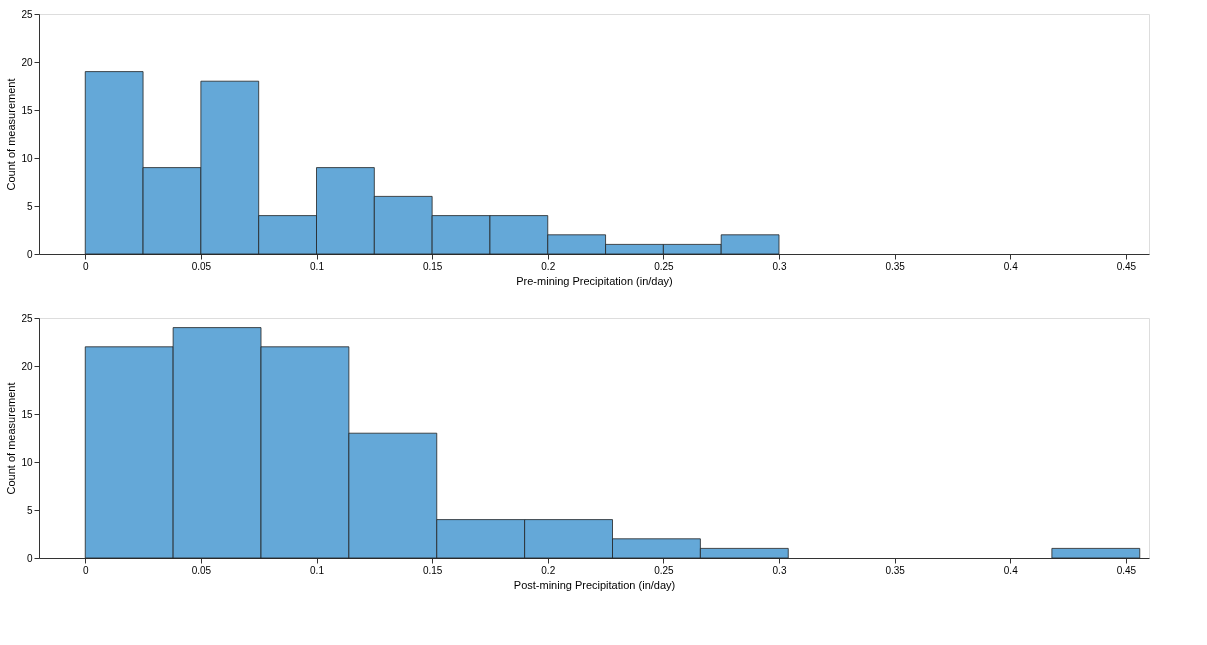 Image resolution: width=1207 pixels, height=645 pixels. What do you see at coordinates (594, 280) in the screenshot?
I see `x-axis-title: Pre-mining Precipitation (in/day)` at bounding box center [594, 280].